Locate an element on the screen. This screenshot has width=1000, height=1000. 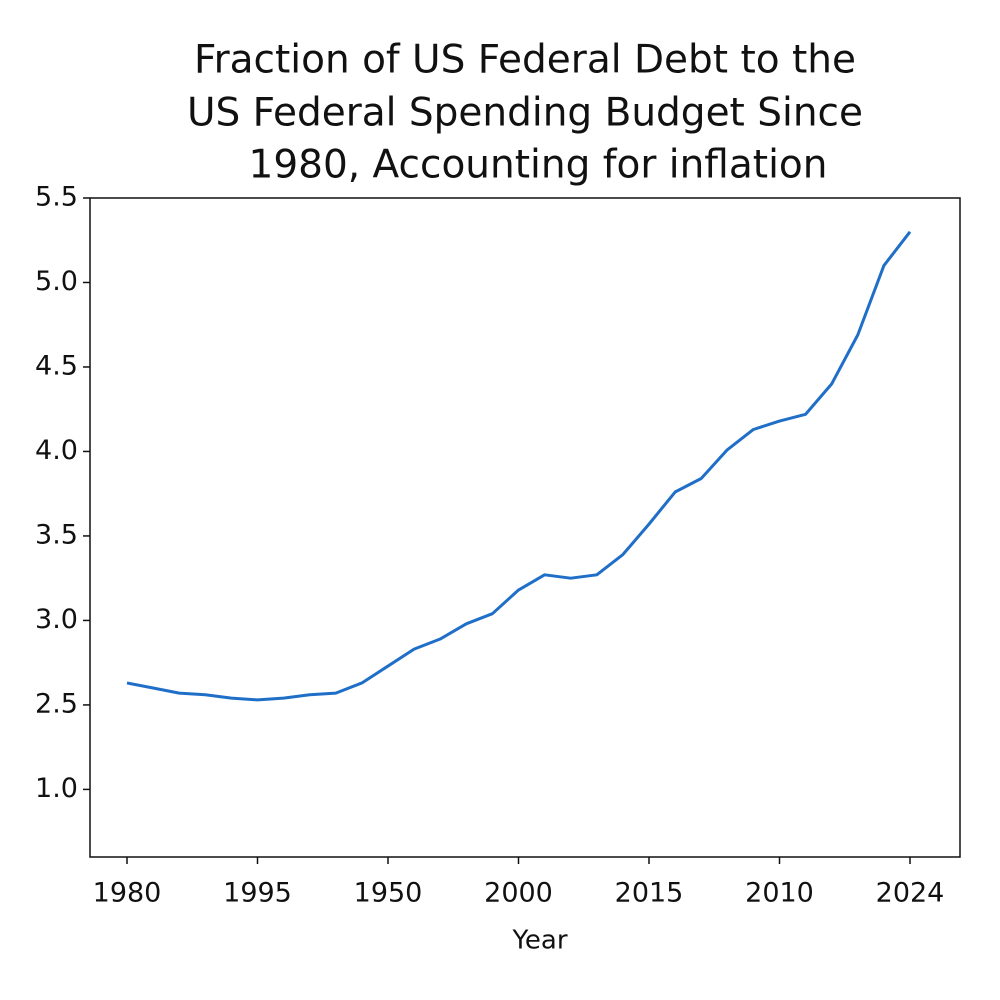
x-tick-label: 2024 is located at coordinates (910, 893).